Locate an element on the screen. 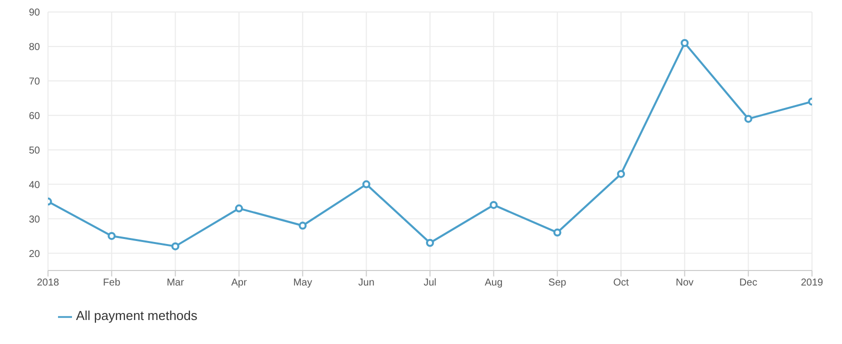 The width and height of the screenshot is (842, 344). x-tick-label: May is located at coordinates (302, 283).